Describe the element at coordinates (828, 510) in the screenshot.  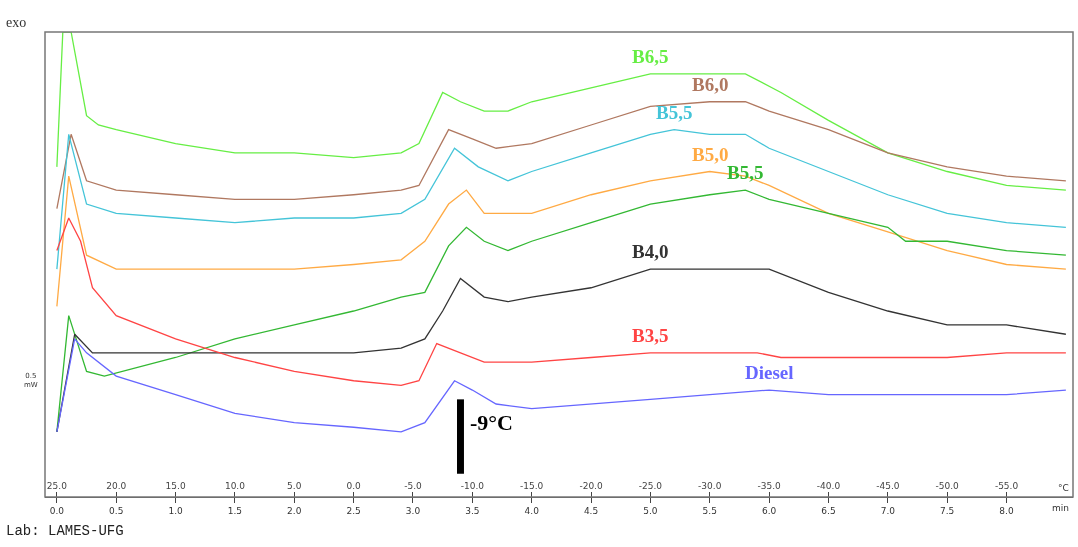
I see `x2-tick-label: 6.5` at that location.